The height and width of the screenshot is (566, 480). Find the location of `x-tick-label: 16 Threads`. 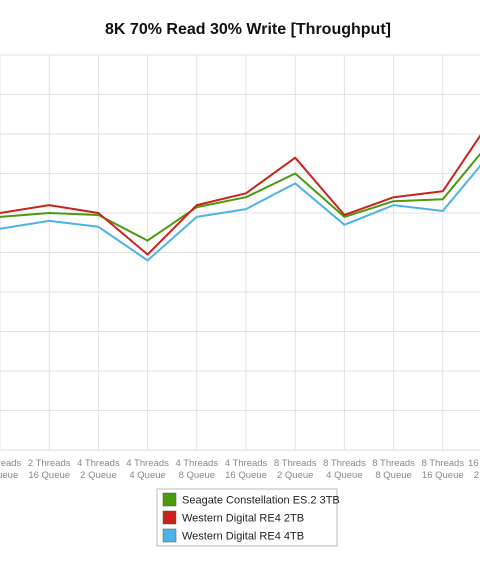

x-tick-label: 16 Threads is located at coordinates (474, 463).